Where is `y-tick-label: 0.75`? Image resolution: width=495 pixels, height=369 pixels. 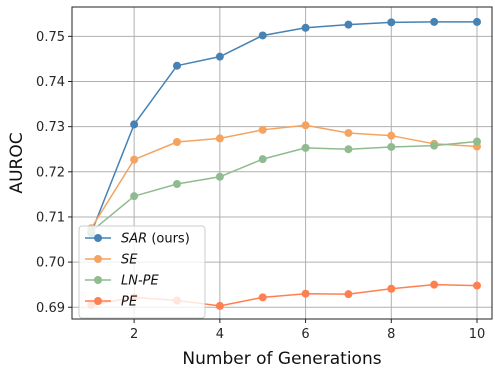 y-tick-label: 0.75 is located at coordinates (50, 37).